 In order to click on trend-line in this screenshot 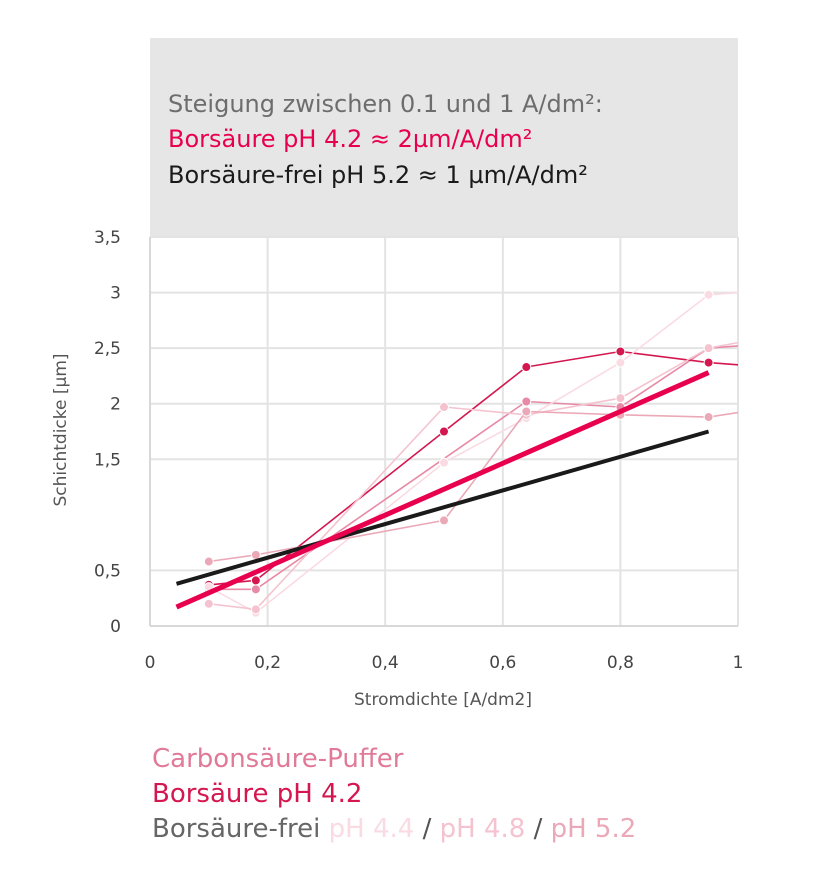, I will do `click(442, 507)`.